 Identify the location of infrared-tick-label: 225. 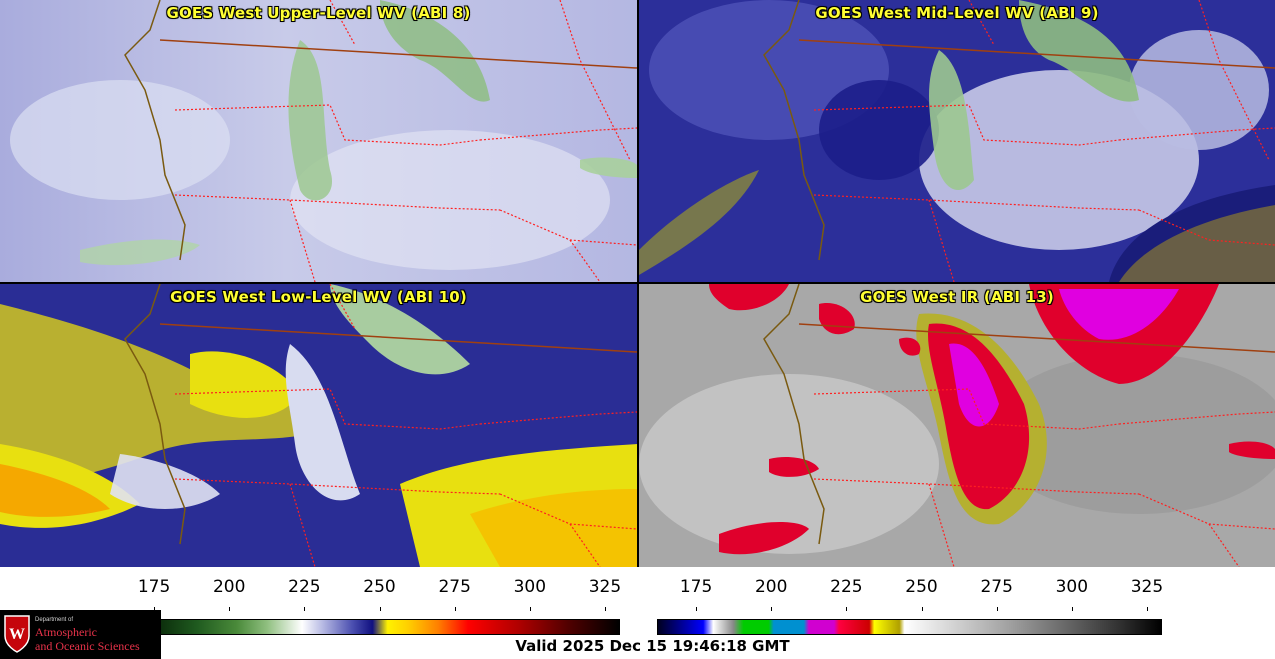
(846, 587).